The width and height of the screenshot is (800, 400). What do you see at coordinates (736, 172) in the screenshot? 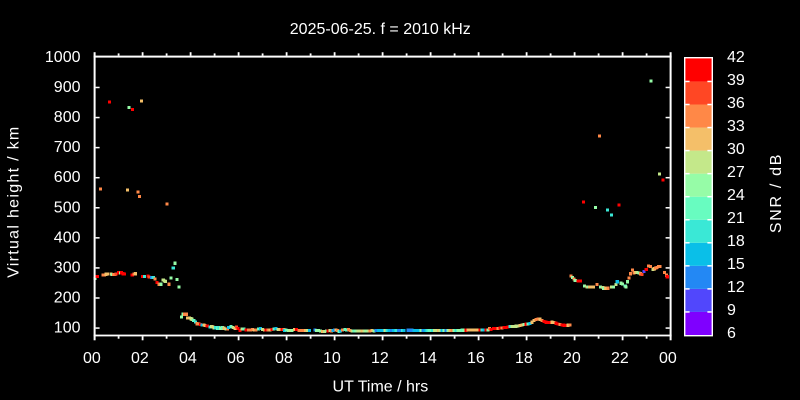
I see `svg-text: 27` at bounding box center [736, 172].